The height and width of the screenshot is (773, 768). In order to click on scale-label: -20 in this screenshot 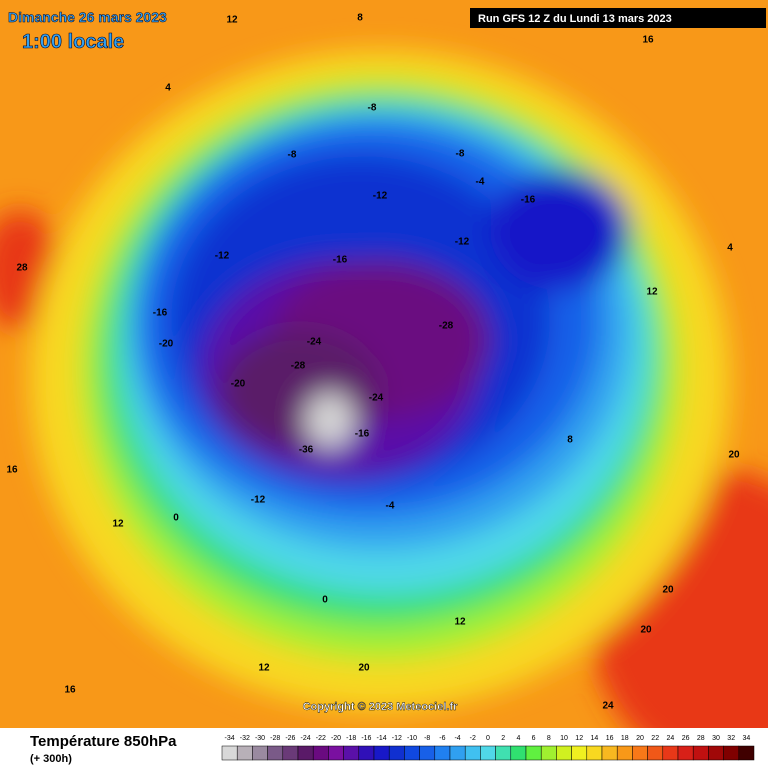, I will do `click(336, 738)`.